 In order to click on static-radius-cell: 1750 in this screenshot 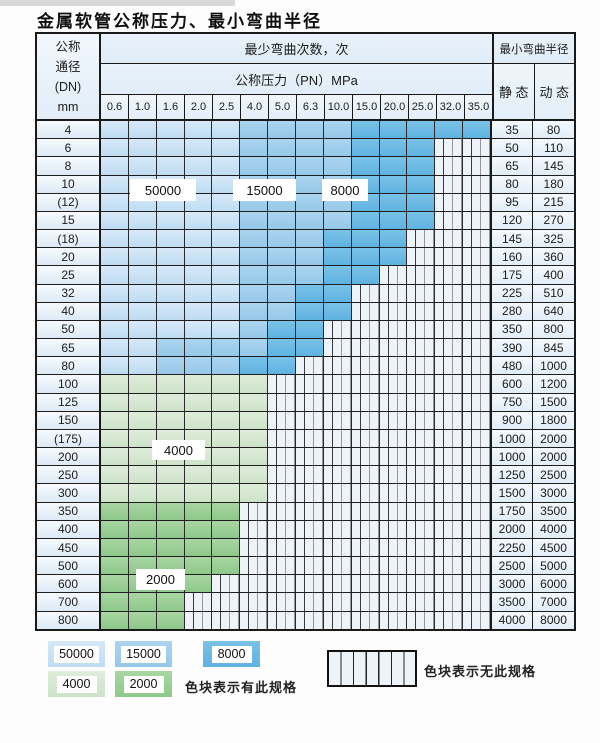, I will do `click(513, 511)`.